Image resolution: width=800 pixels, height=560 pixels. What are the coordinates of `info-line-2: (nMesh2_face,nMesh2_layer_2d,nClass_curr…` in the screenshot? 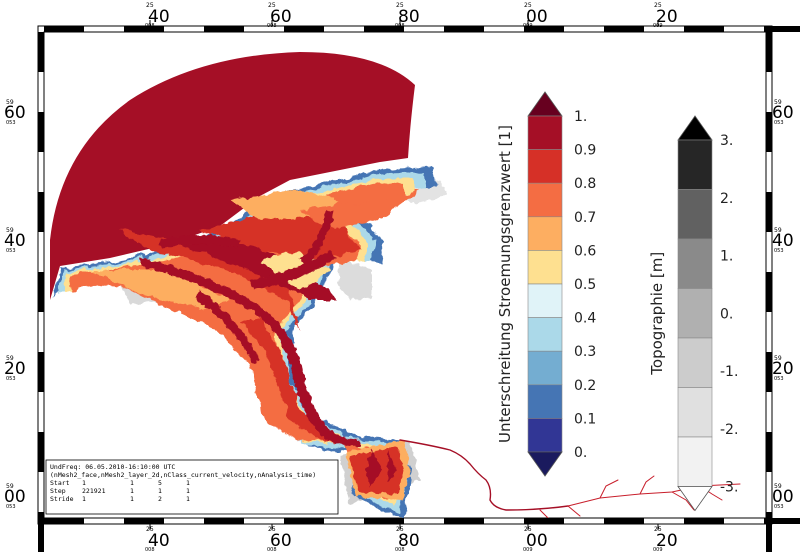 It's located at (183, 475).